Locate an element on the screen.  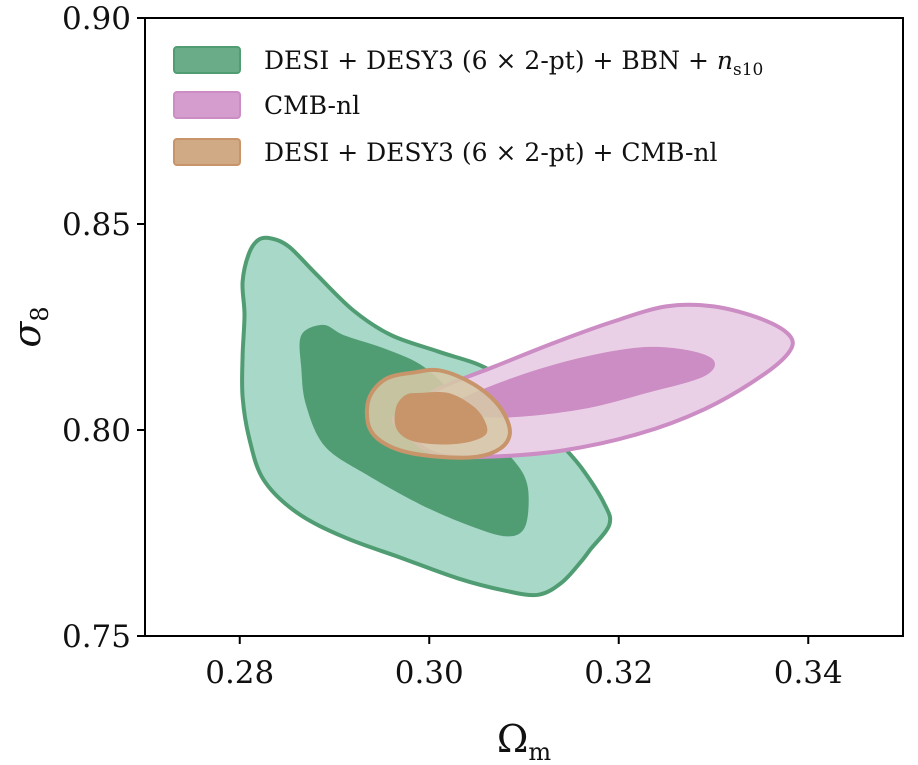
x-axis-label: Ωm is located at coordinates (524, 741).